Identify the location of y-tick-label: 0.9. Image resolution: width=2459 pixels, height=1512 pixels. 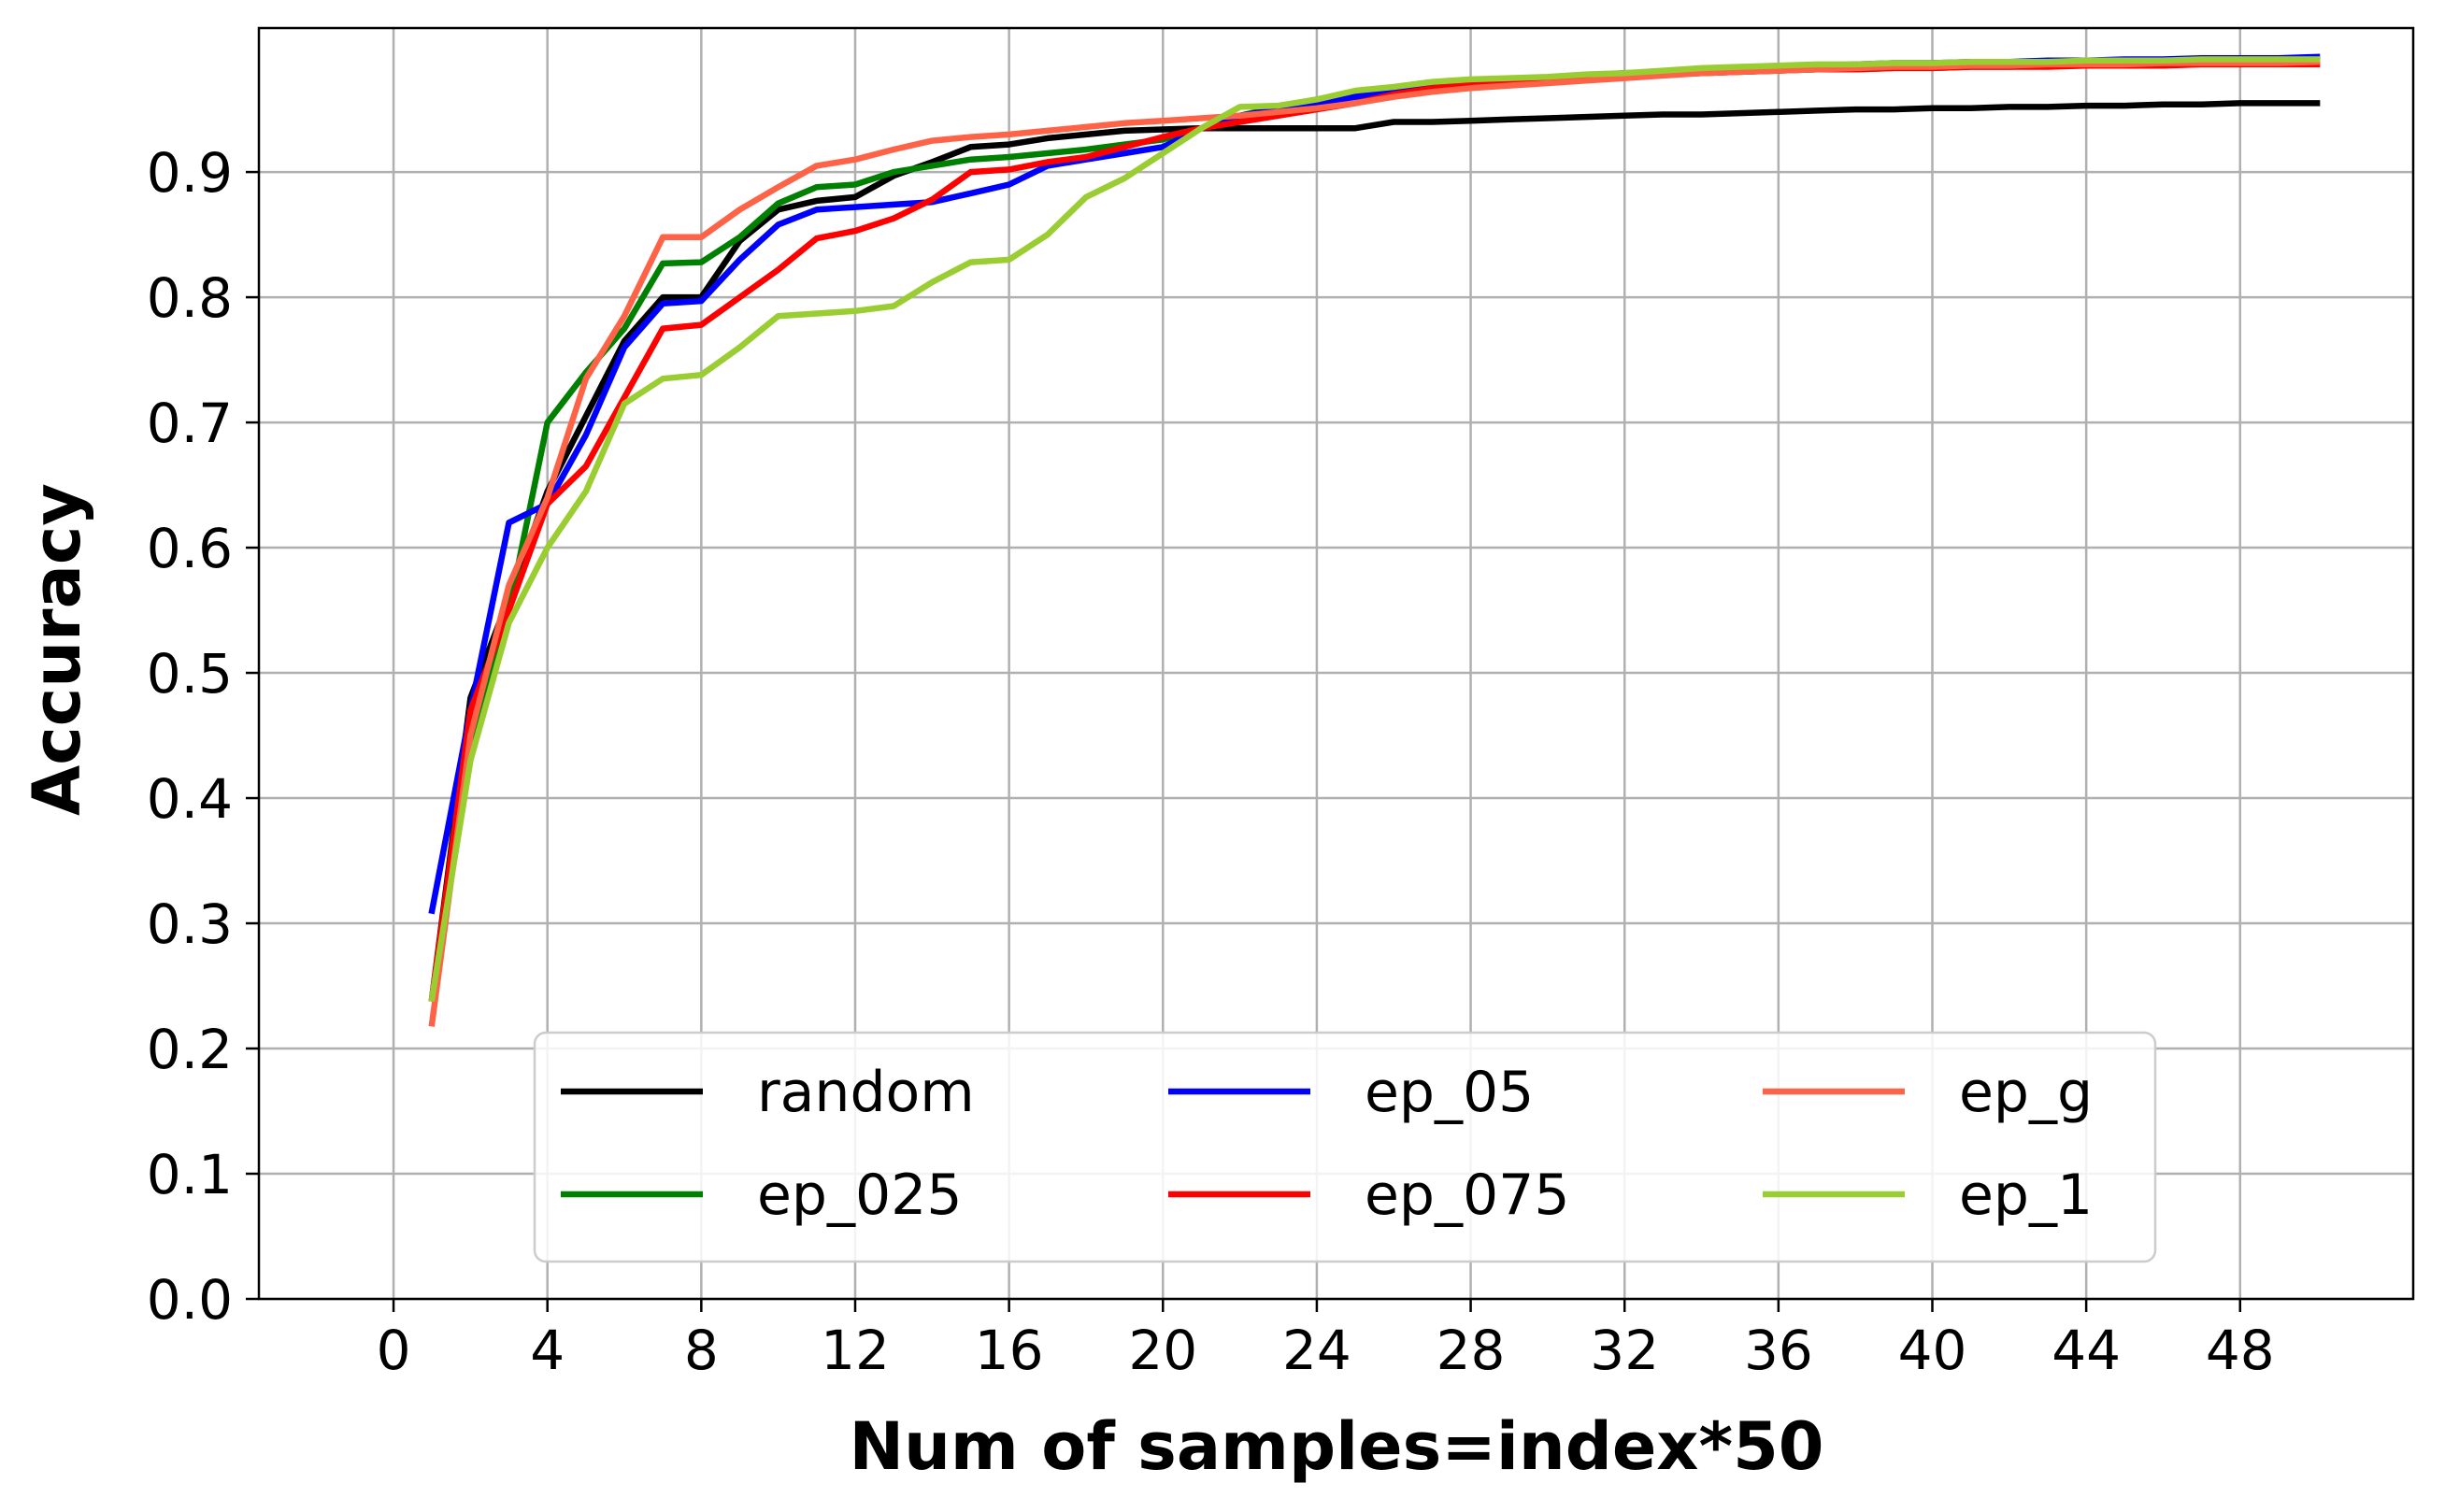
(190, 173).